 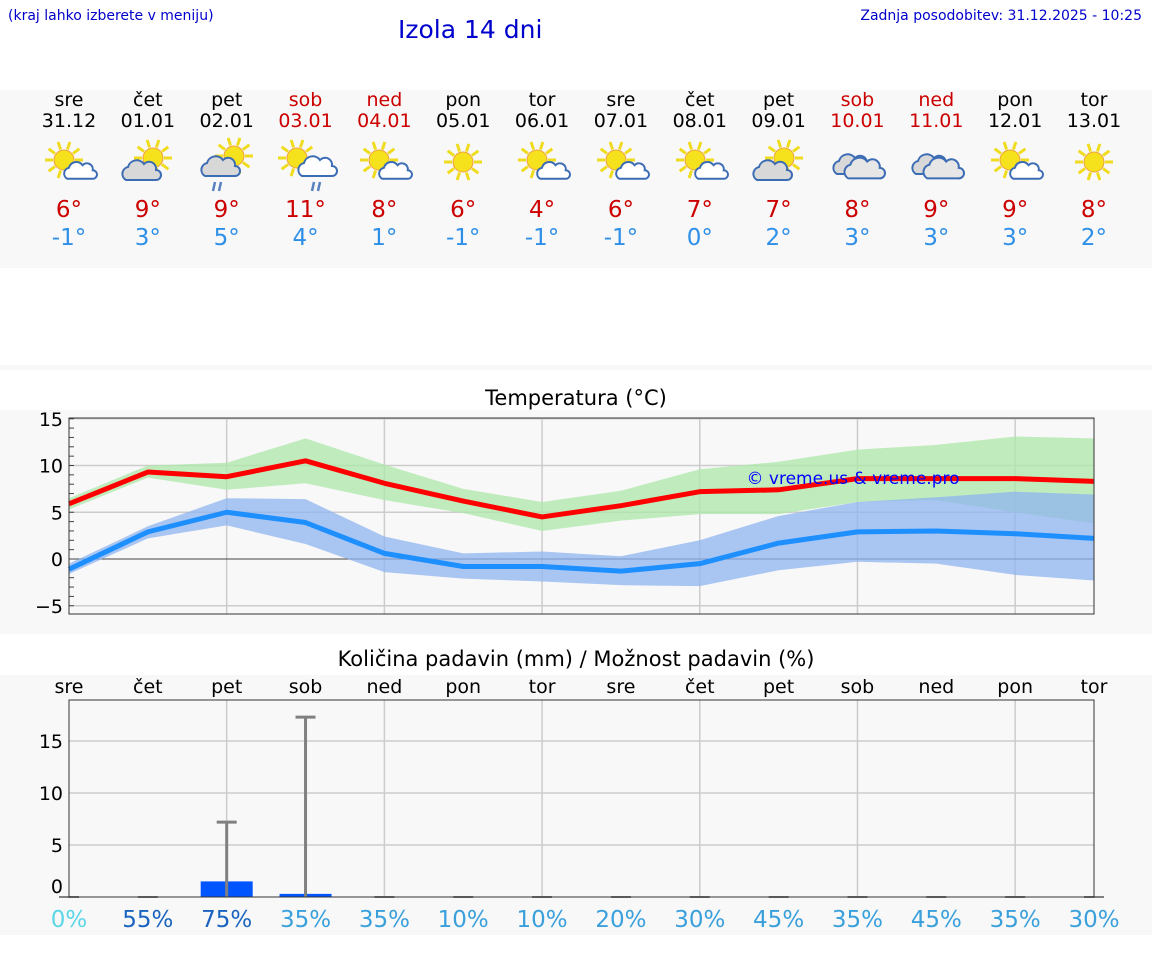 What do you see at coordinates (581, 483) in the screenshot?
I see `max-temp-range-band` at bounding box center [581, 483].